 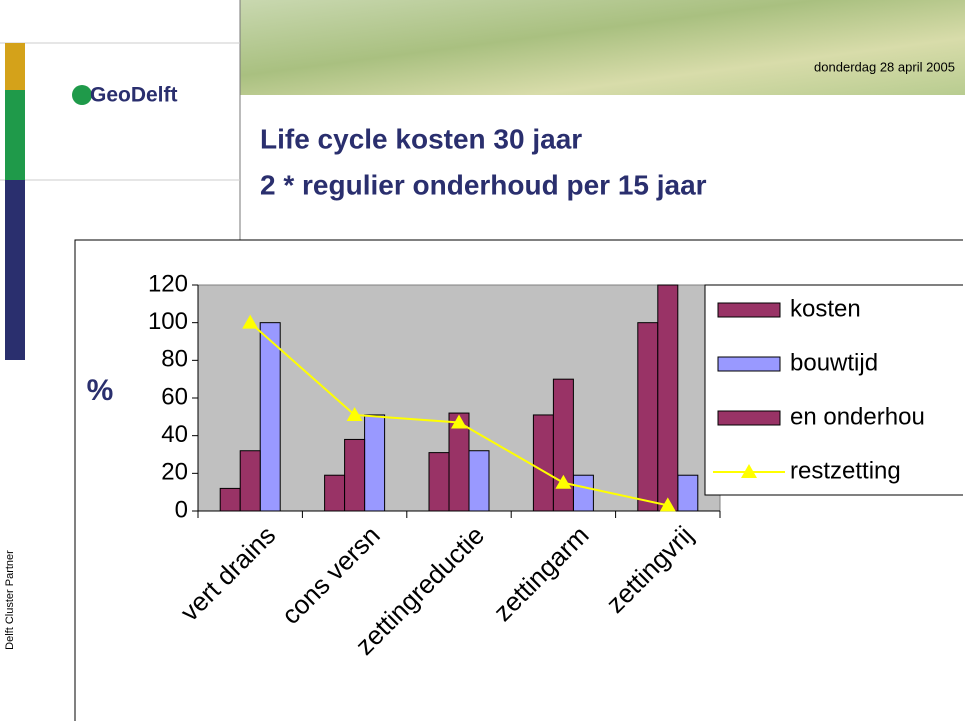 I want to click on y-tick-label: 40, so click(x=174, y=434).